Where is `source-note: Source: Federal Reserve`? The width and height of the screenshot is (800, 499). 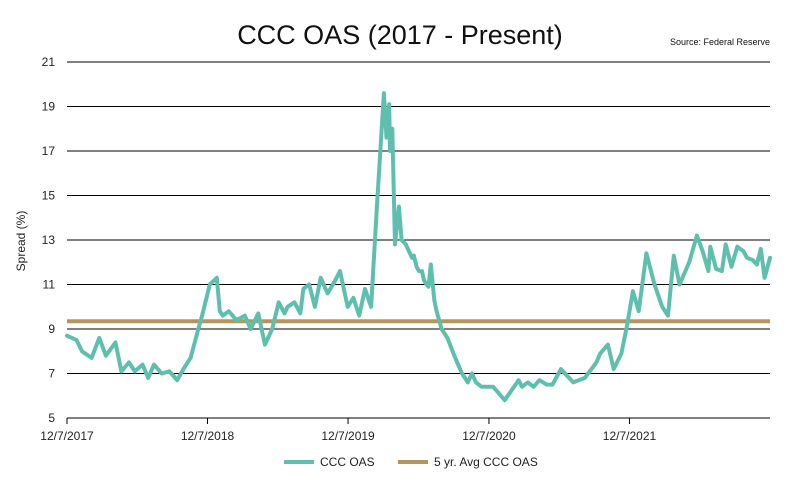 source-note: Source: Federal Reserve is located at coordinates (720, 42).